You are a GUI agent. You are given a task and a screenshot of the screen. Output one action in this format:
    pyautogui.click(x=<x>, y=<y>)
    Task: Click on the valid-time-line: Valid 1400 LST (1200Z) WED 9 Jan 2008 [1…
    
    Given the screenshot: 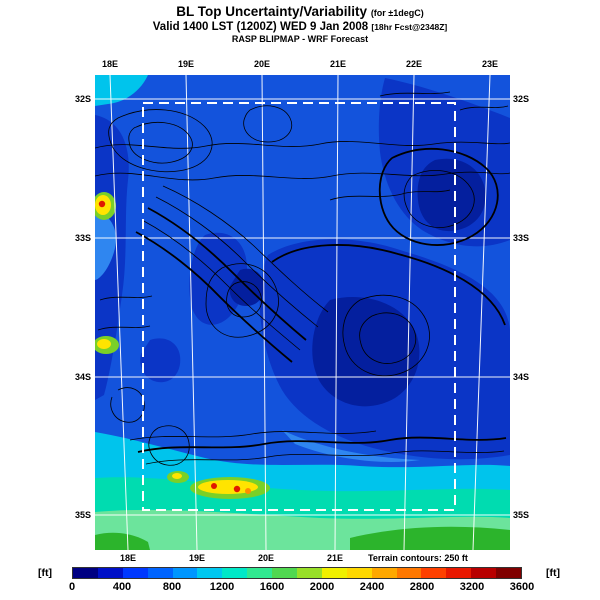 What is the action you would take?
    pyautogui.click(x=300, y=27)
    